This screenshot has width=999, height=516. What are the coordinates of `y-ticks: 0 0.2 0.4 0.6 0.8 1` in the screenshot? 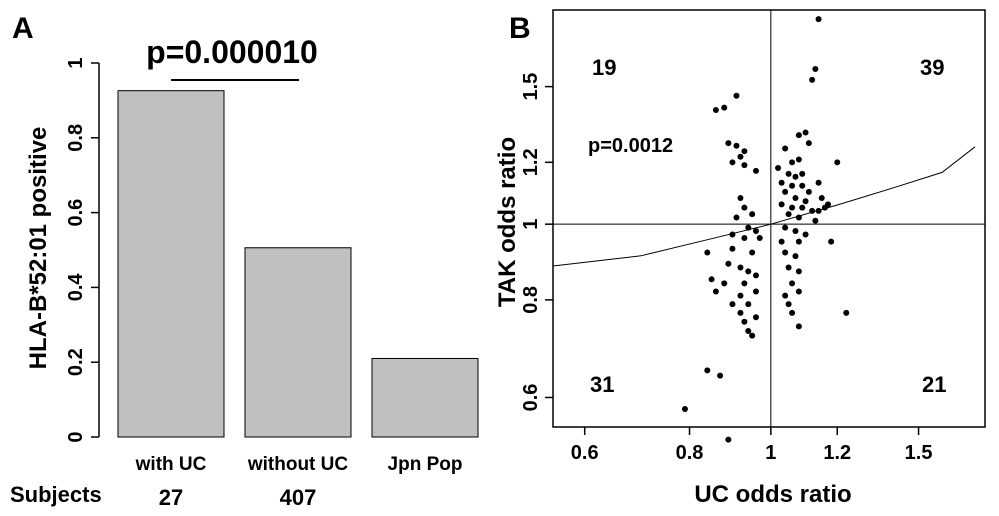 It's located at (82, 250).